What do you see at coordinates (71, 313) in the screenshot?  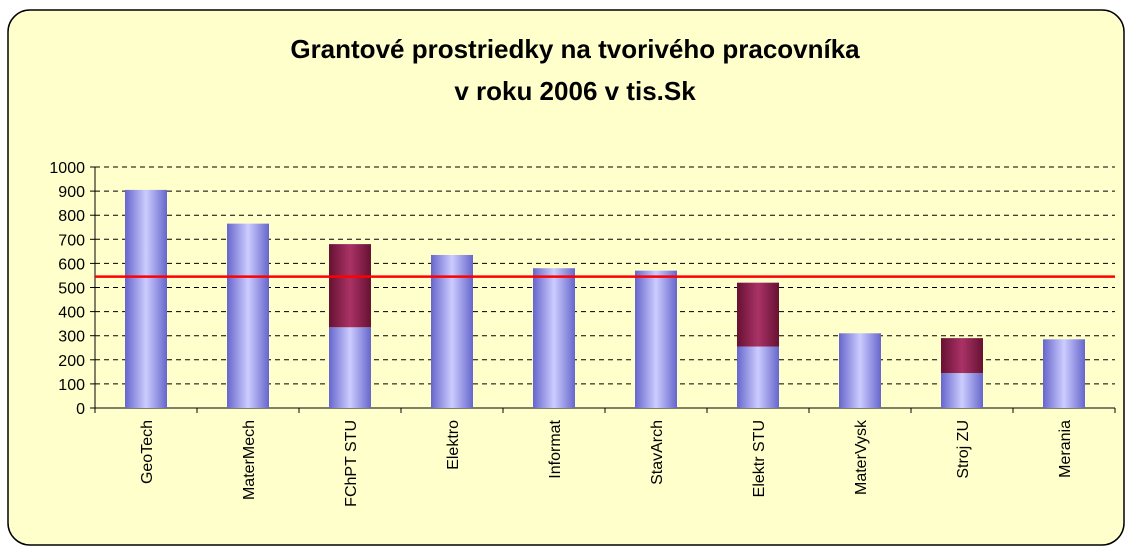 I see `y-tick-label: 400` at bounding box center [71, 313].